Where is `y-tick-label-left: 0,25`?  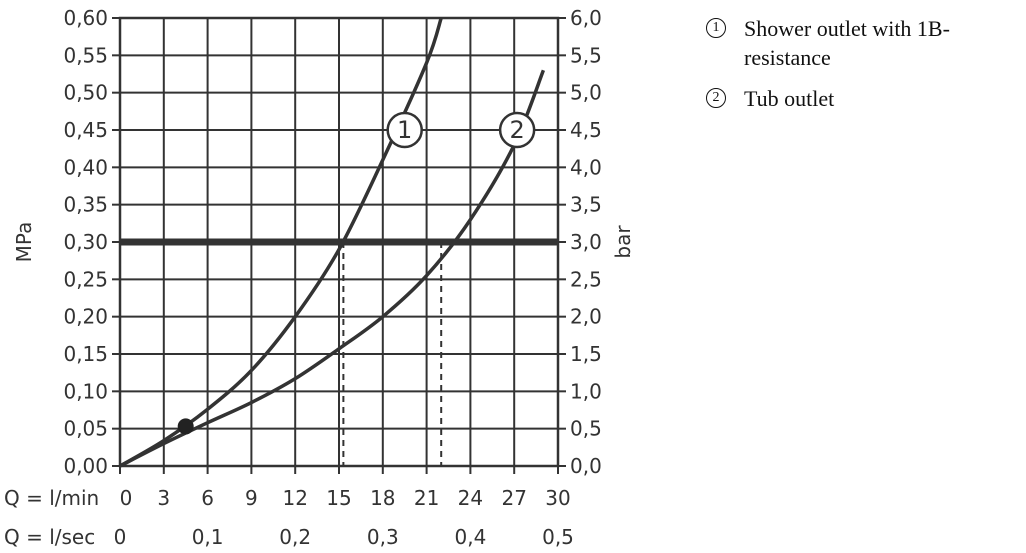 y-tick-label-left: 0,25 is located at coordinates (85, 279).